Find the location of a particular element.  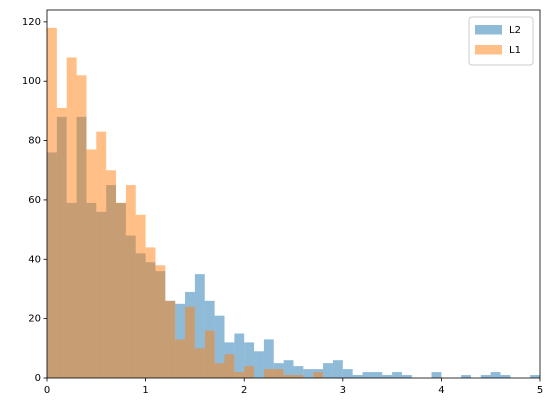

legend-frame is located at coordinates (501, 41).